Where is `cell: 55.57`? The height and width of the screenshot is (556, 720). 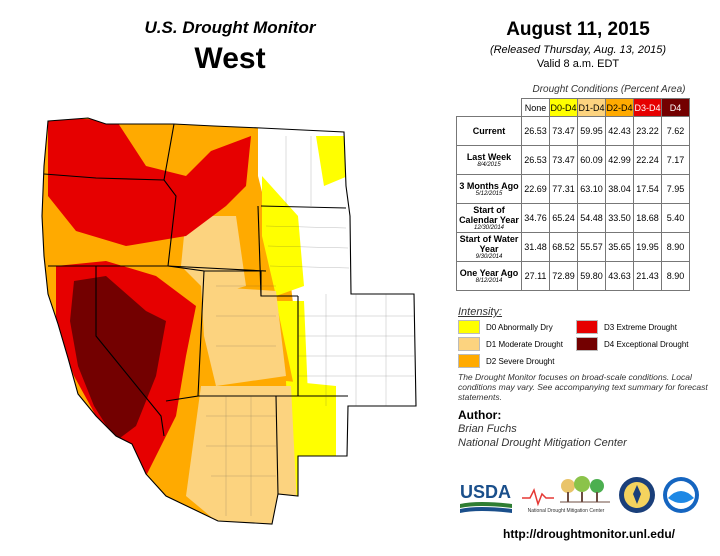 cell: 55.57 is located at coordinates (591, 247).